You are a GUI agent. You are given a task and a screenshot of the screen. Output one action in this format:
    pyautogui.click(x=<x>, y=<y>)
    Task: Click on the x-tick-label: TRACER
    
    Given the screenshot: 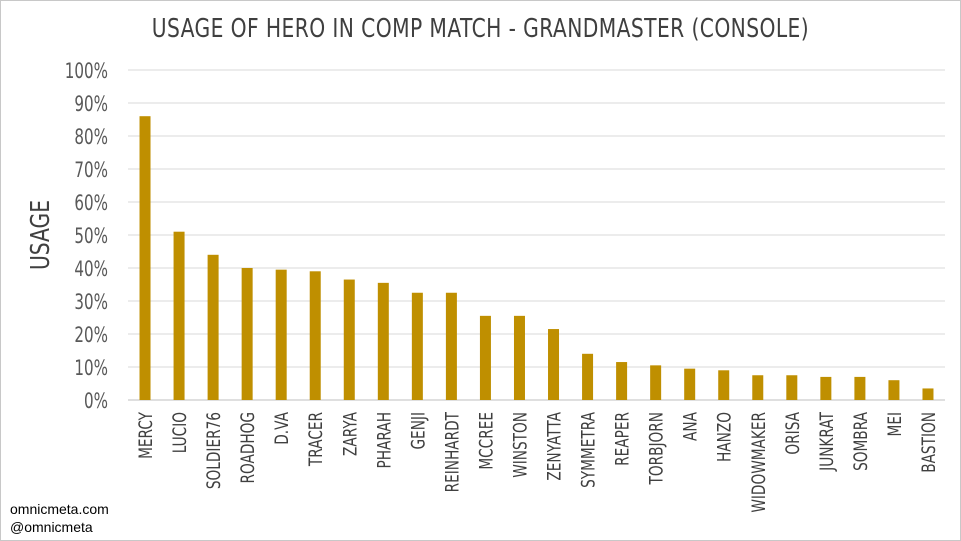 What is the action you would take?
    pyautogui.click(x=316, y=439)
    